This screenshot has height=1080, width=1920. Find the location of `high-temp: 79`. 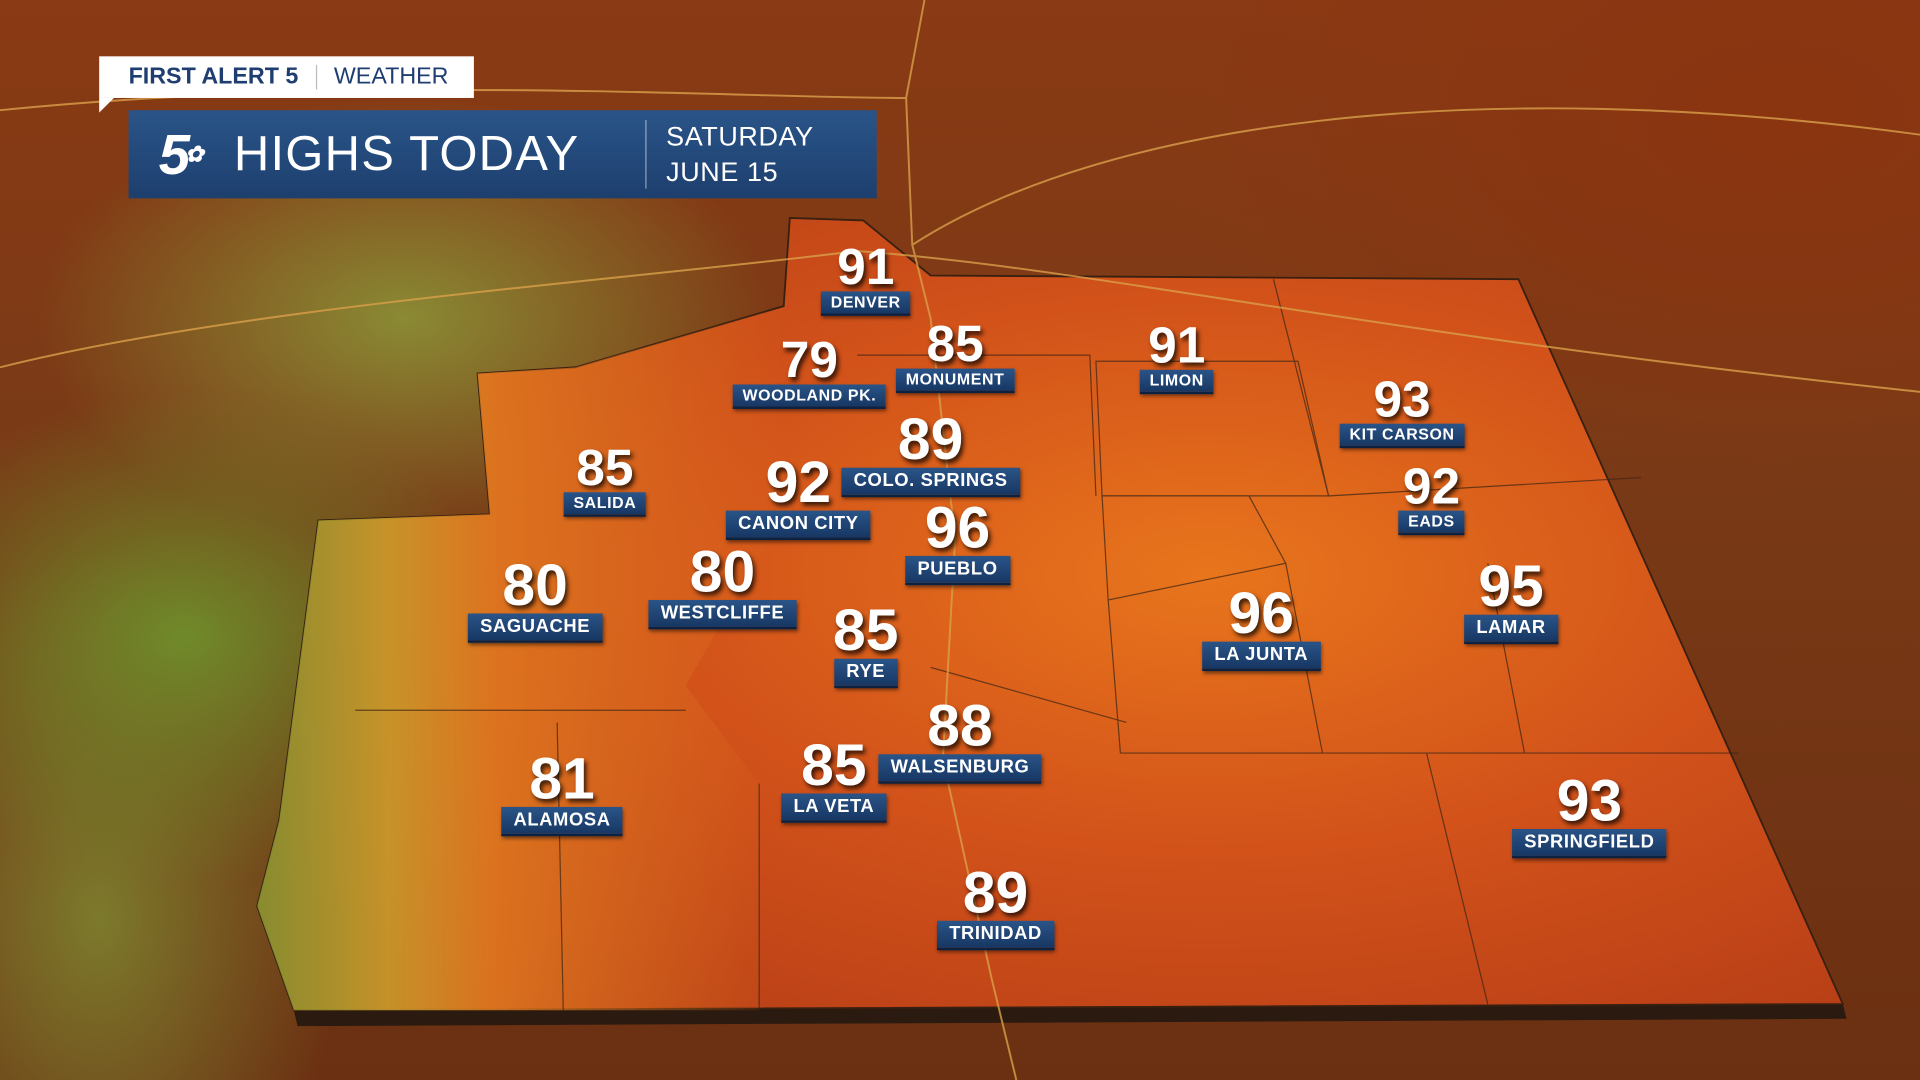

high-temp: 79 is located at coordinates (809, 359).